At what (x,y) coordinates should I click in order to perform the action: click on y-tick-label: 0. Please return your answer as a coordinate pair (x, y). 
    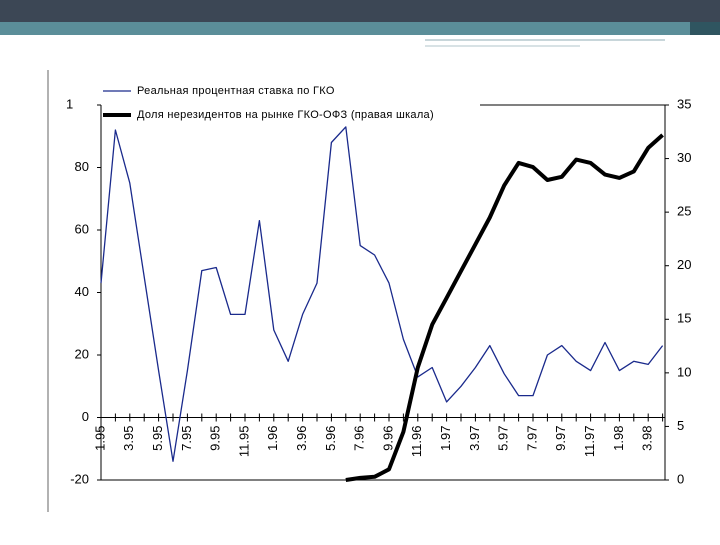
    Looking at the image, I should click on (85, 416).